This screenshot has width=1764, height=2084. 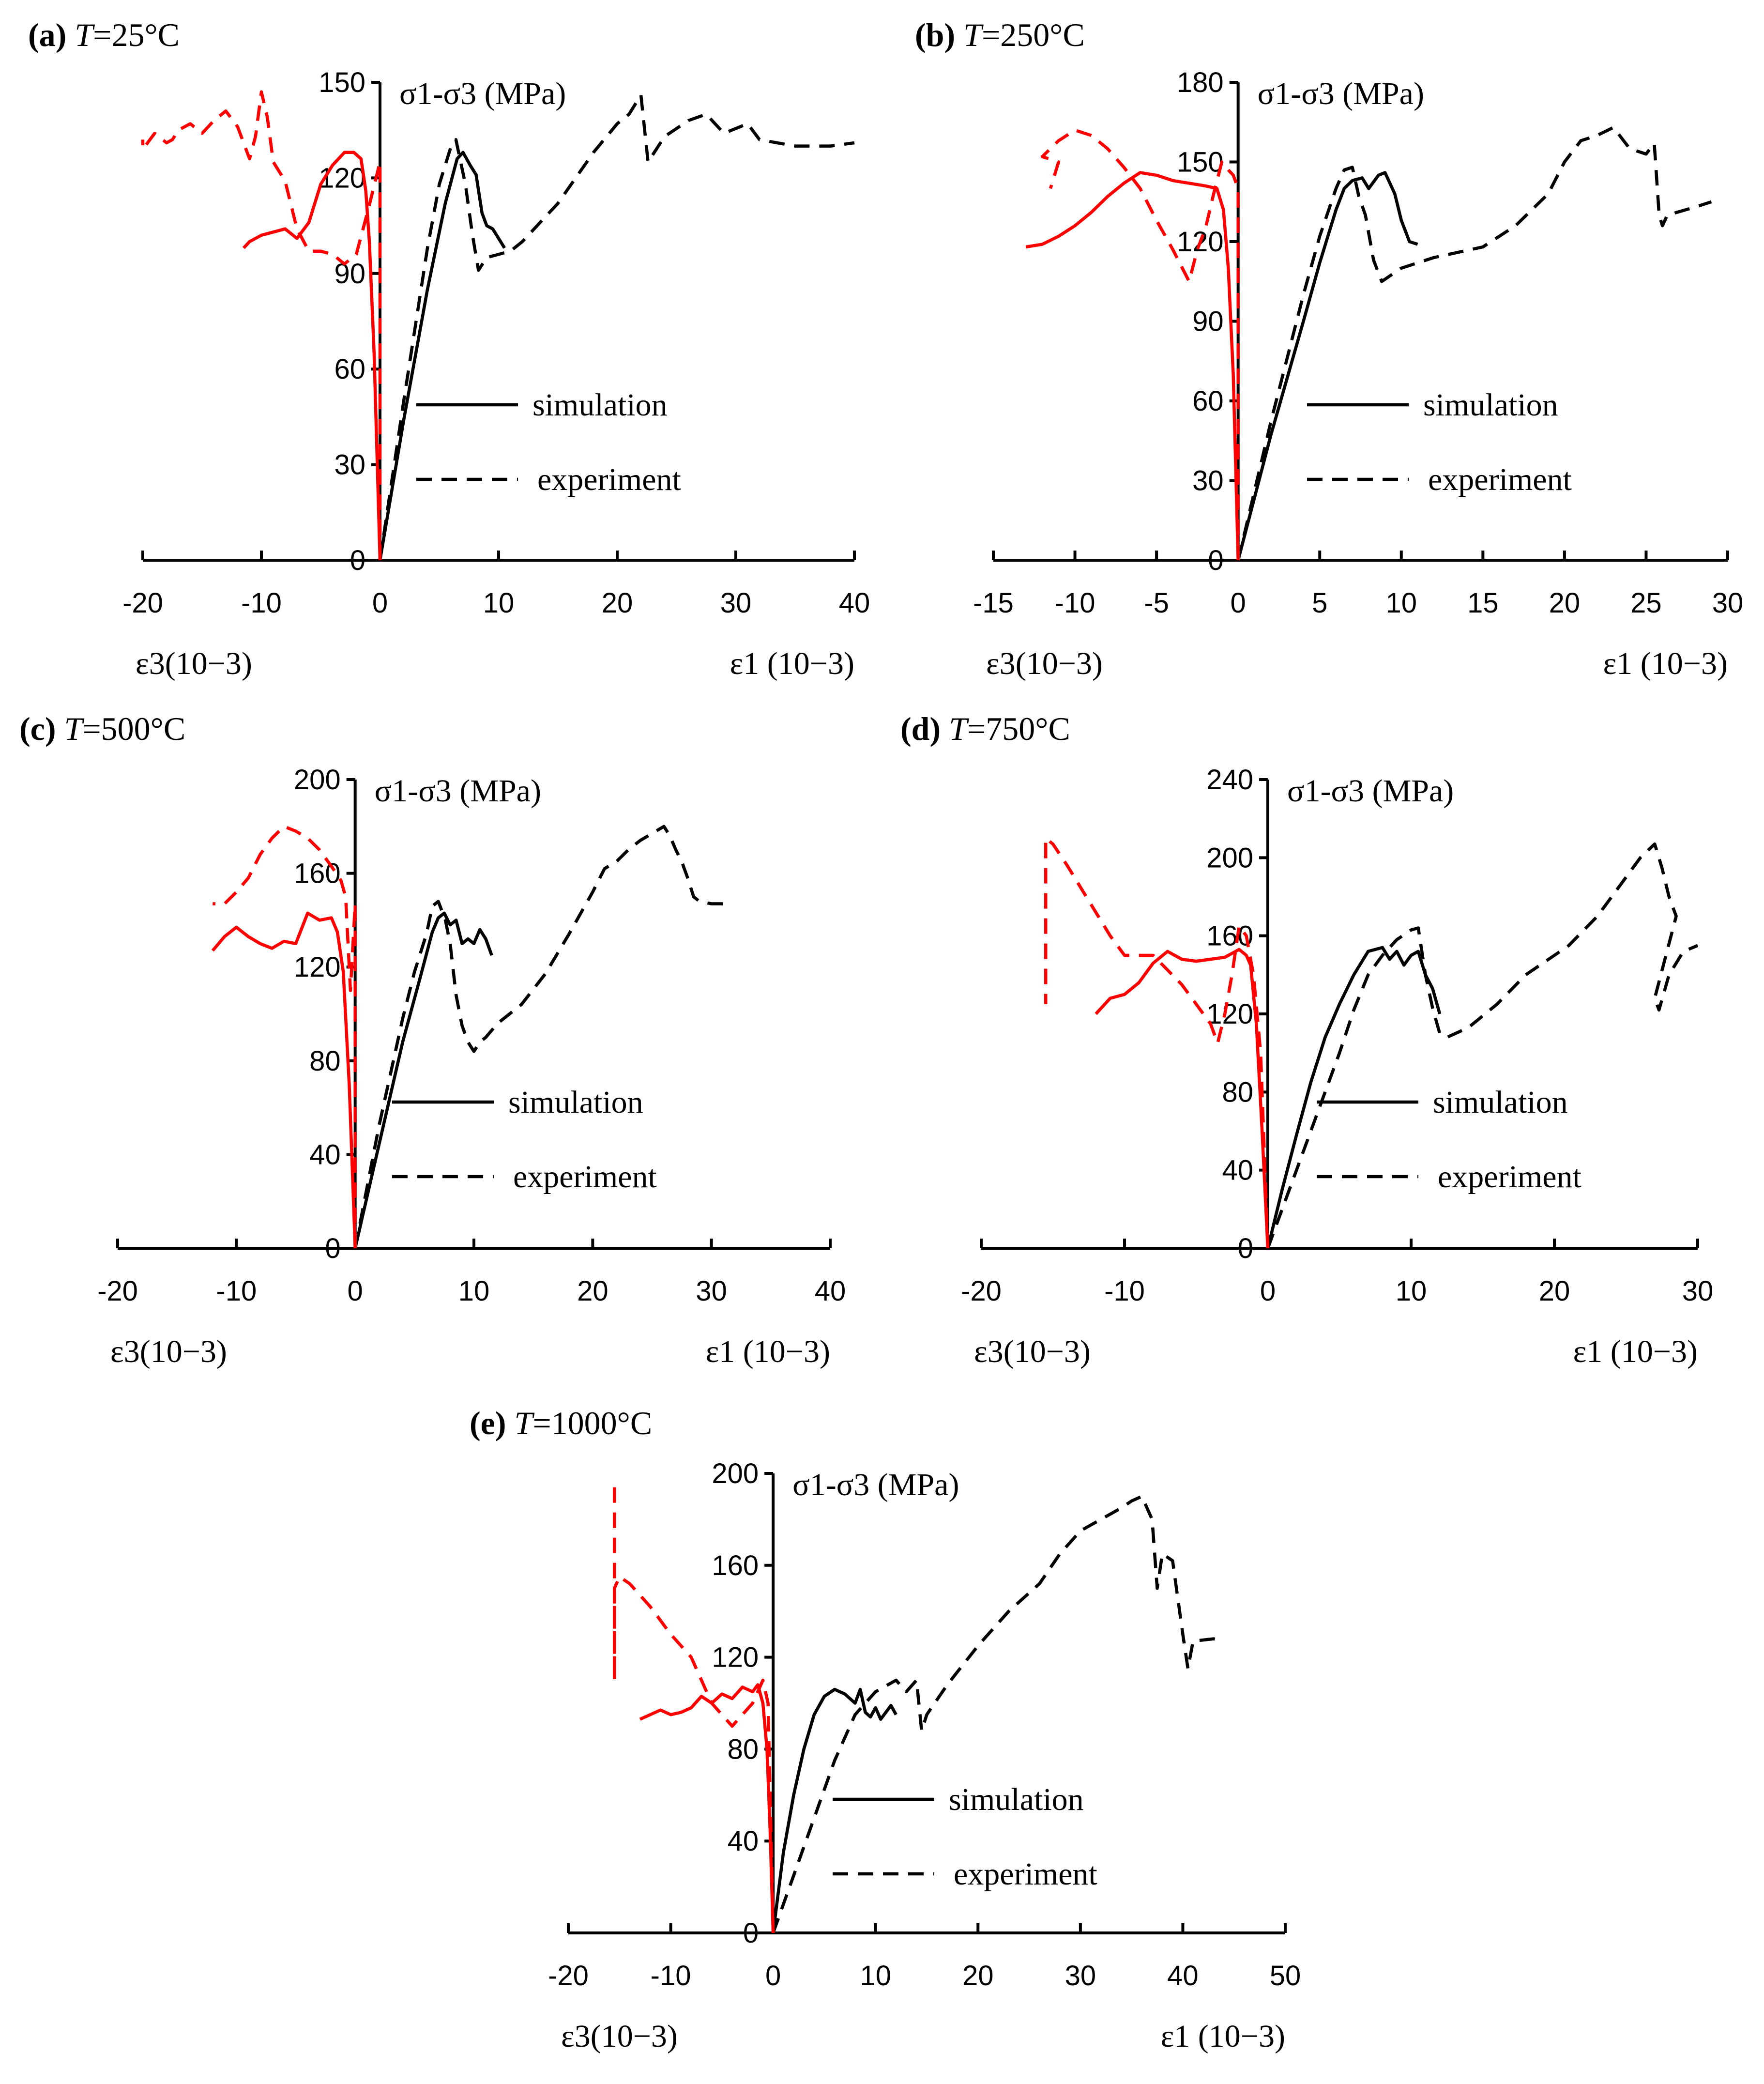 What do you see at coordinates (1483, 603) in the screenshot?
I see `x-tick-label: 15` at bounding box center [1483, 603].